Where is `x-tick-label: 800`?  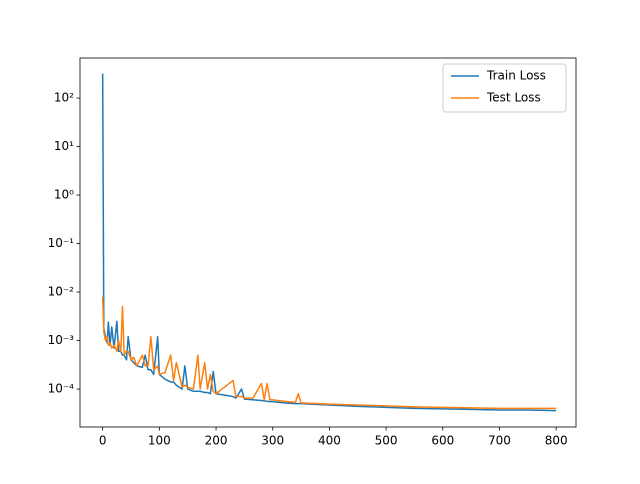 x-tick-label: 800 is located at coordinates (556, 441).